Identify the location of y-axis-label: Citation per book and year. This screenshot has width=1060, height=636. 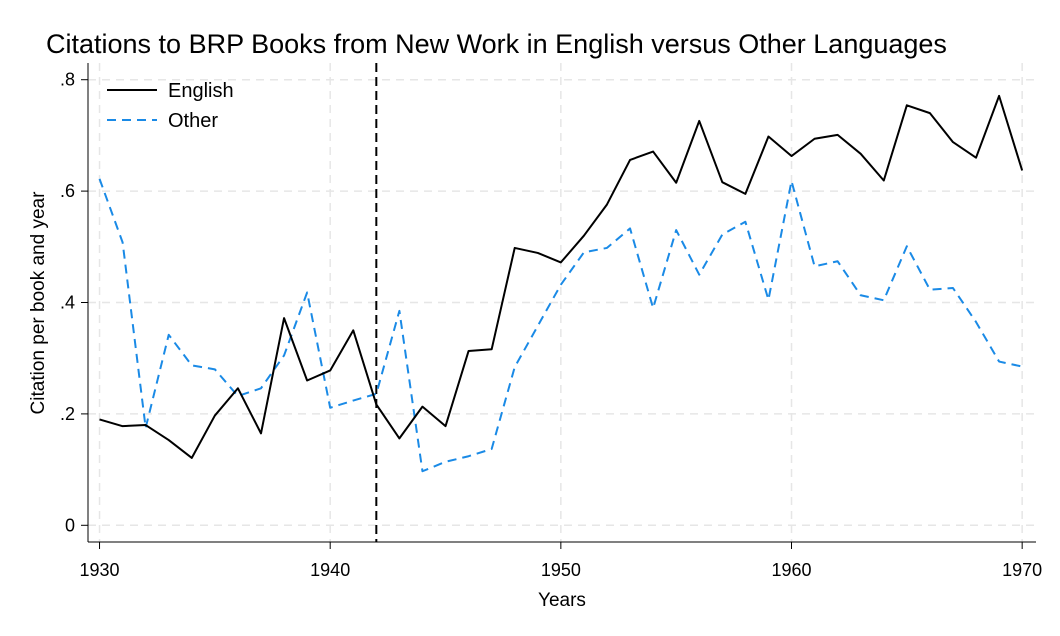
(38, 303).